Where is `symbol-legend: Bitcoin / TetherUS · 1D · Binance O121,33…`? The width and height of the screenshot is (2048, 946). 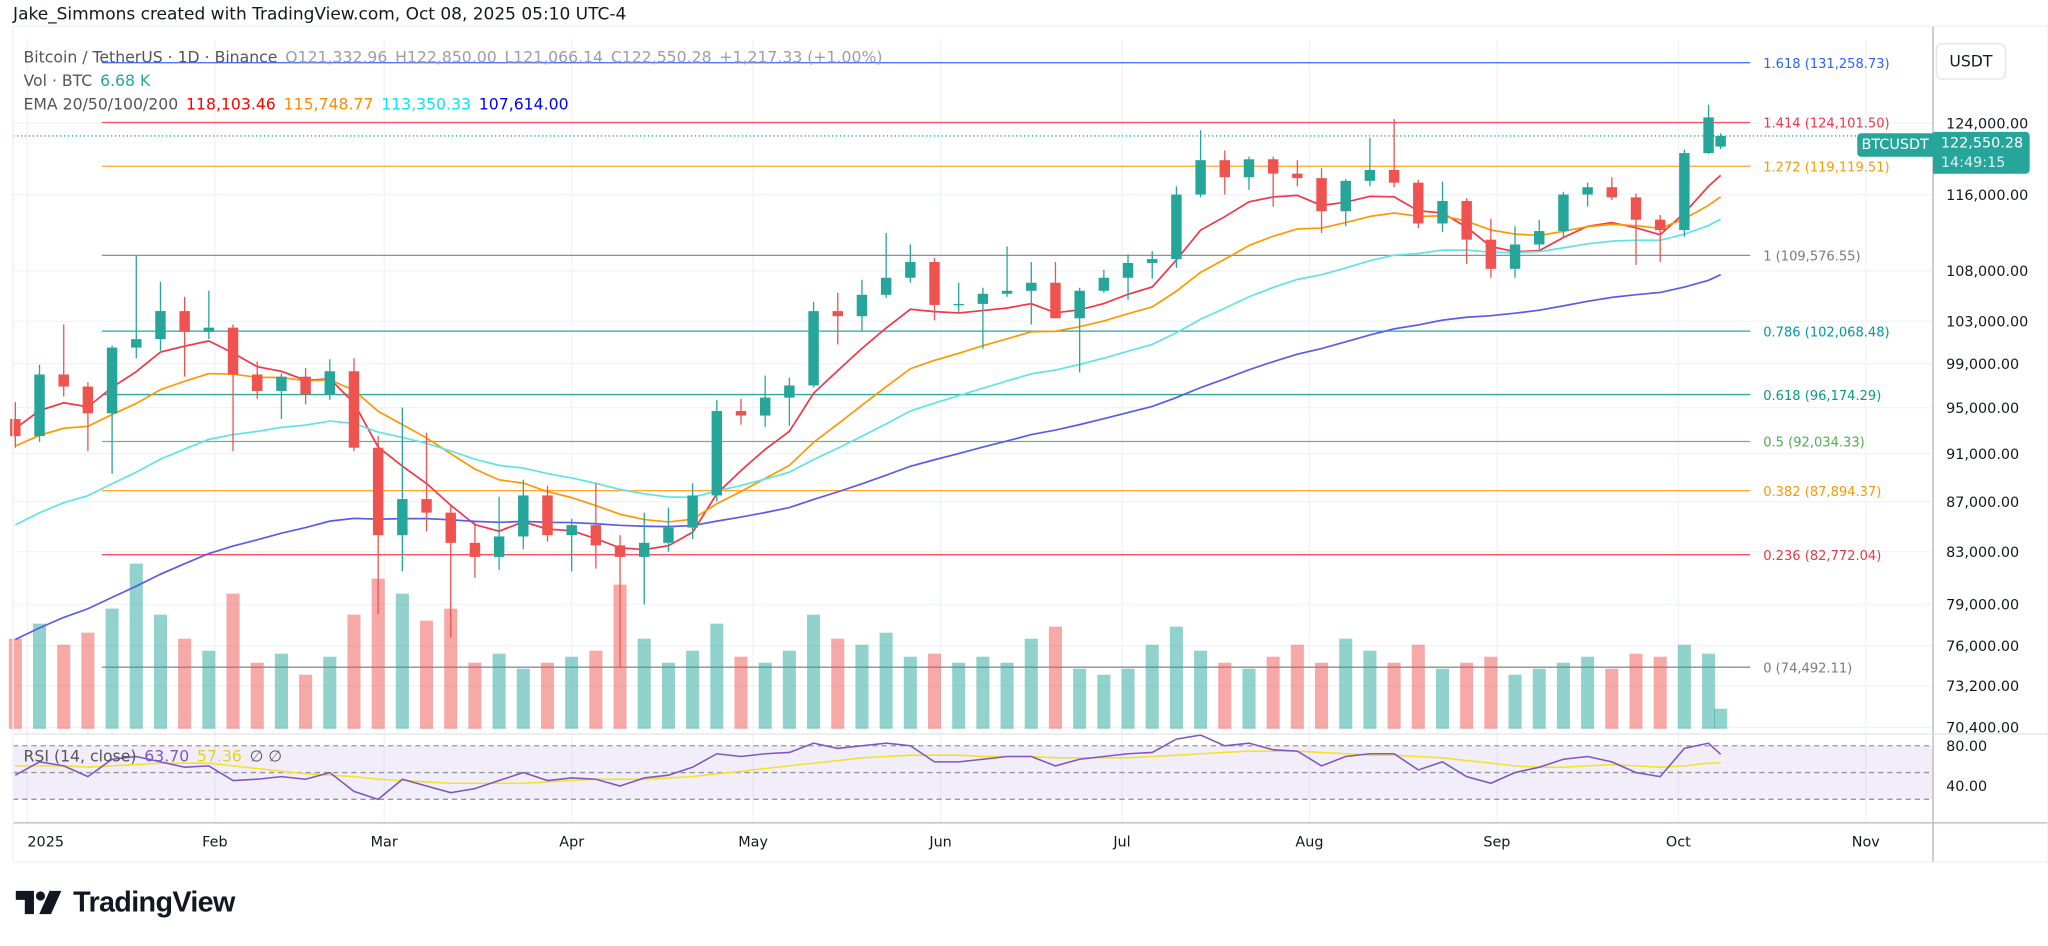 symbol-legend: Bitcoin / TetherUS · 1D · Binance O121,33… is located at coordinates (457, 57).